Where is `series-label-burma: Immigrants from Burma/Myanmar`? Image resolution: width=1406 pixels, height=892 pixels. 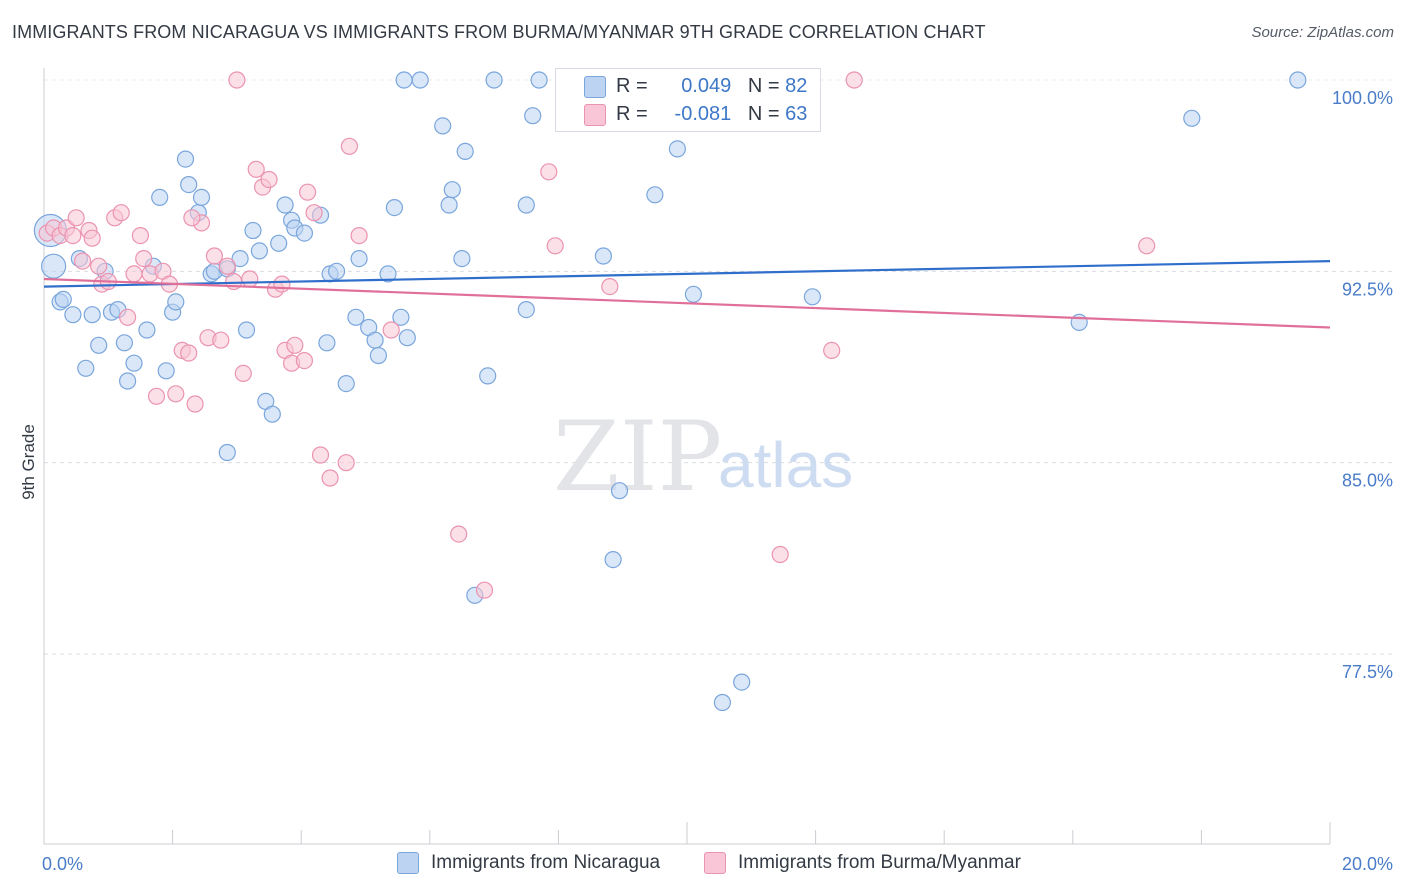
series-label-burma: Immigrants from Burma/Myanmar is located at coordinates (879, 862).